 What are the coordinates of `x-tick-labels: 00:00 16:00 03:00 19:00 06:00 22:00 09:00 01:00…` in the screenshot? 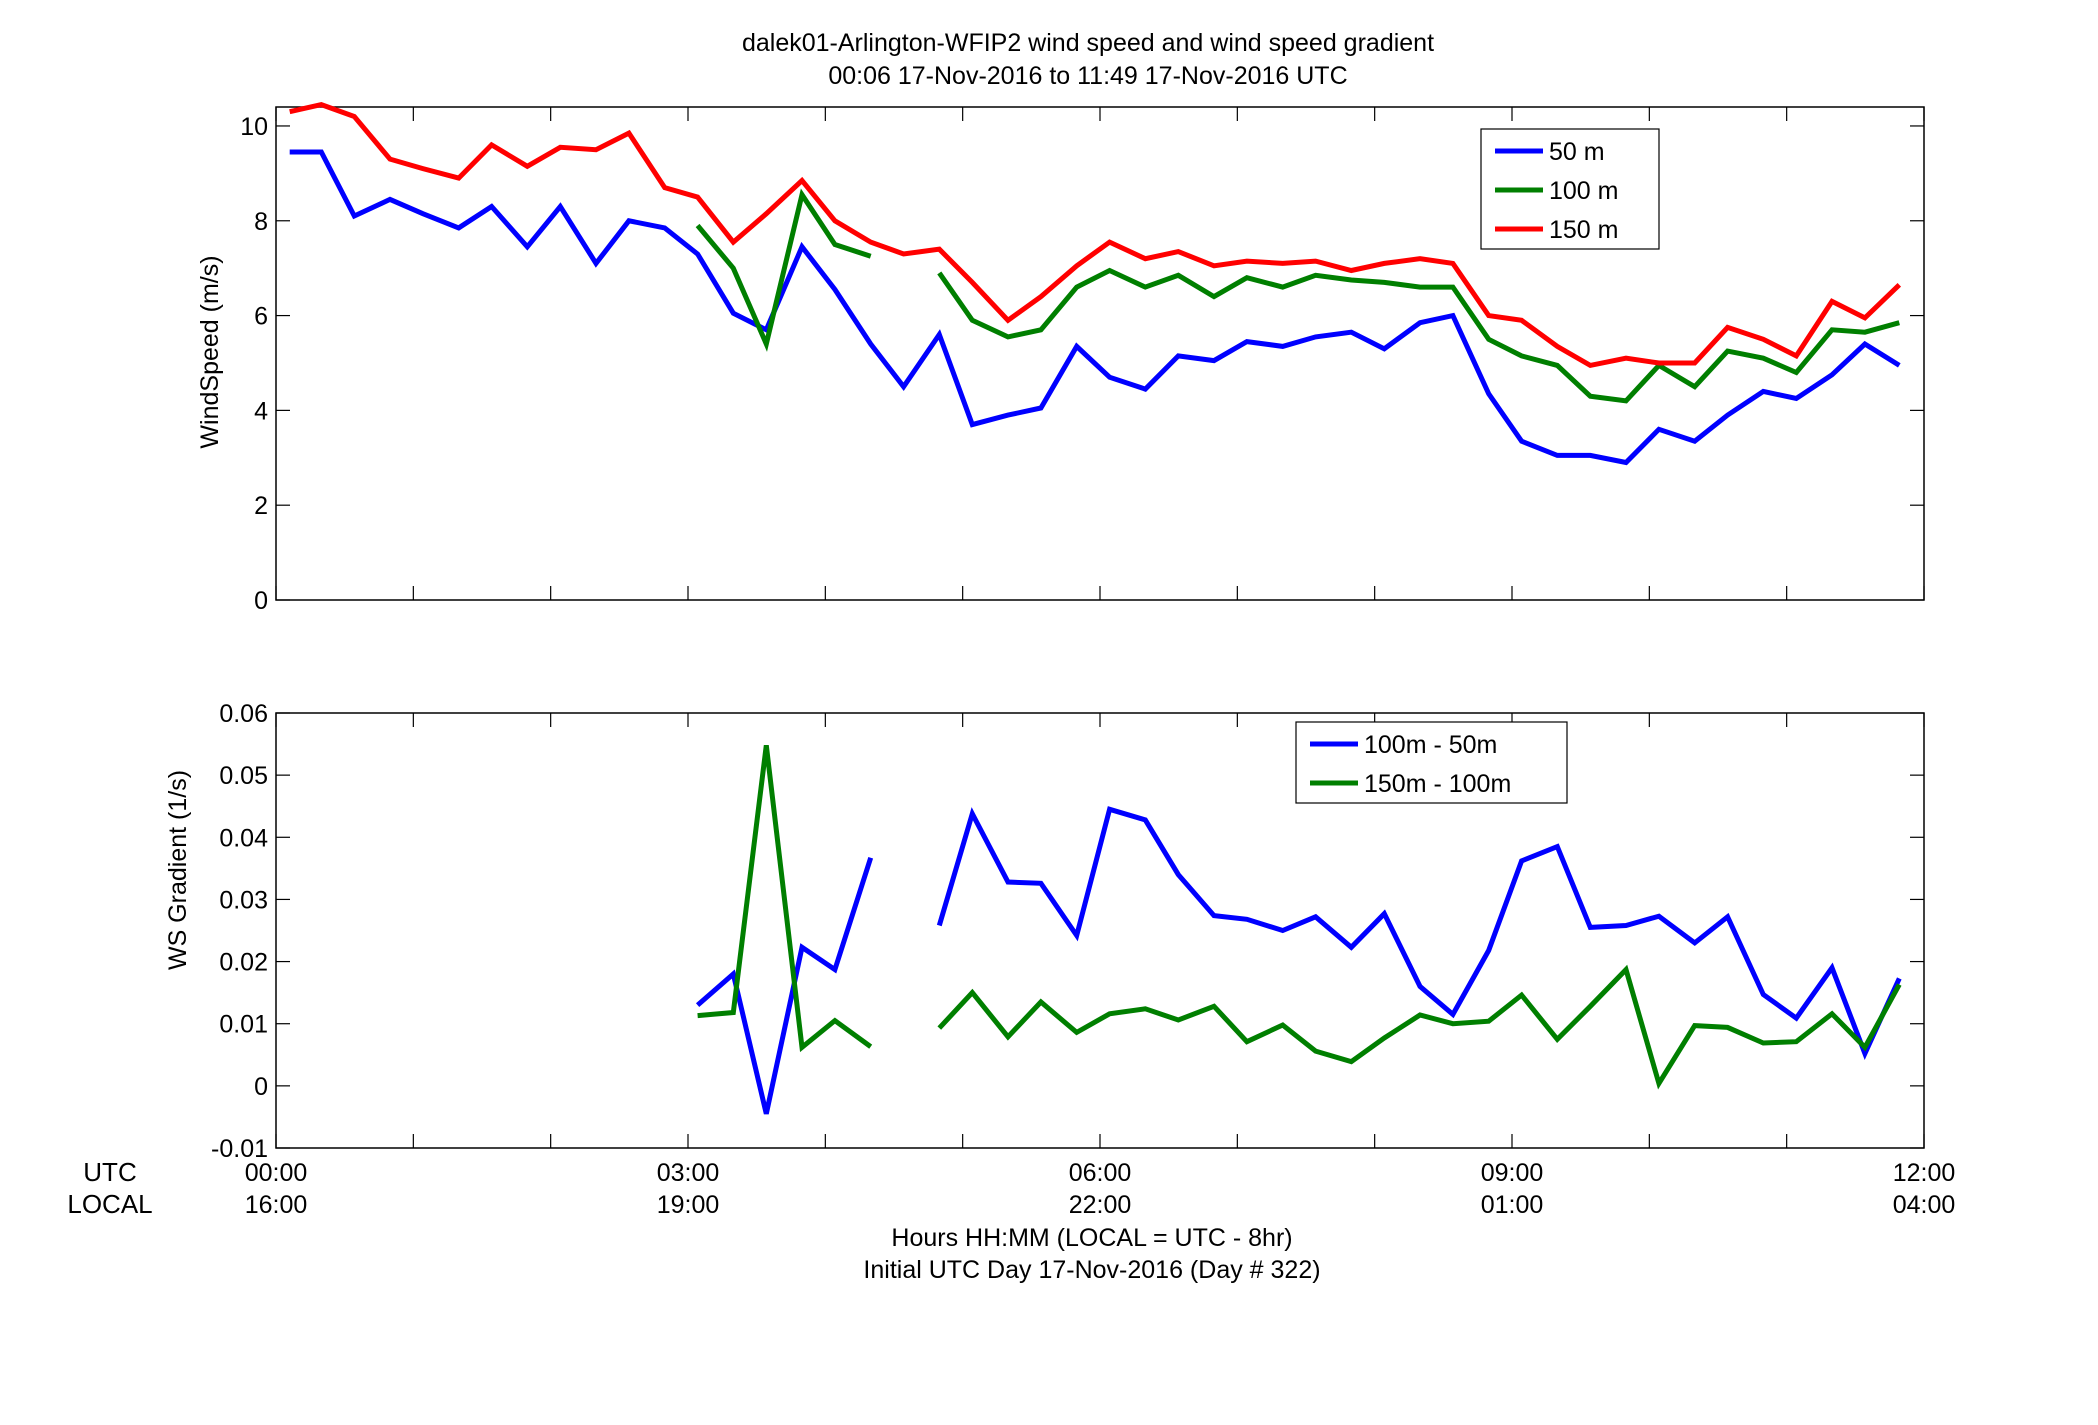 It's located at (1100, 1189).